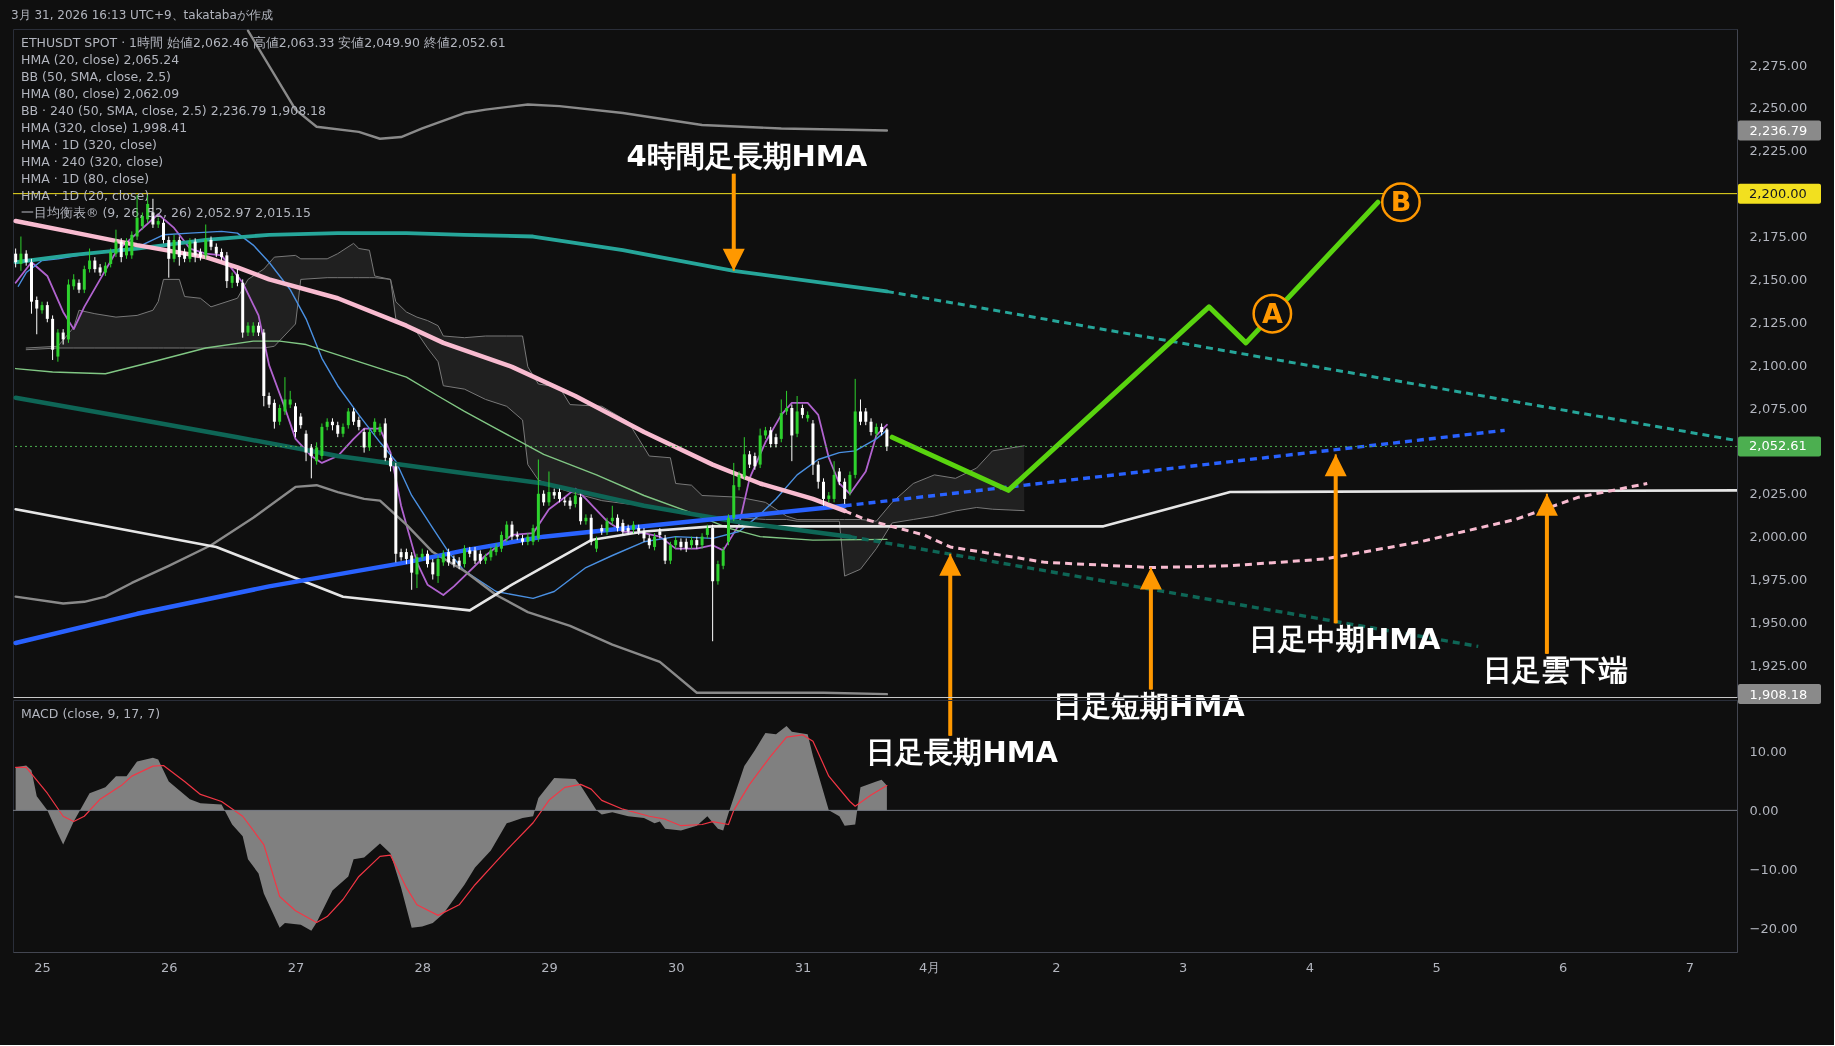  What do you see at coordinates (676, 967) in the screenshot?
I see `x-tick-label: 30` at bounding box center [676, 967].